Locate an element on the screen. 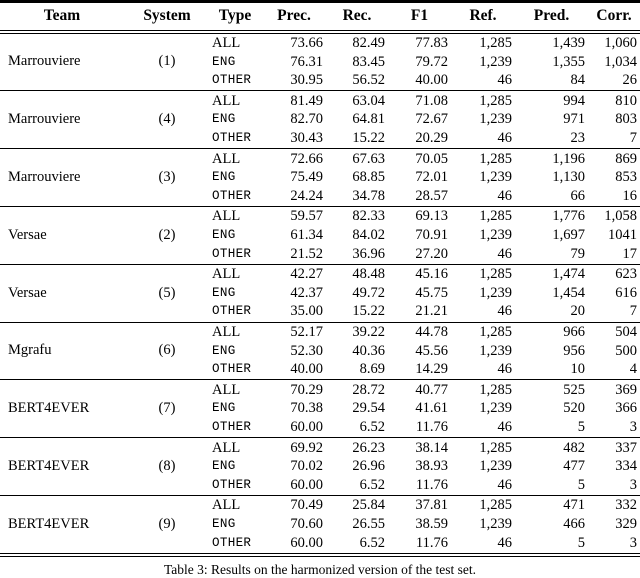  cell-f1: 45.16 is located at coordinates (431, 274).